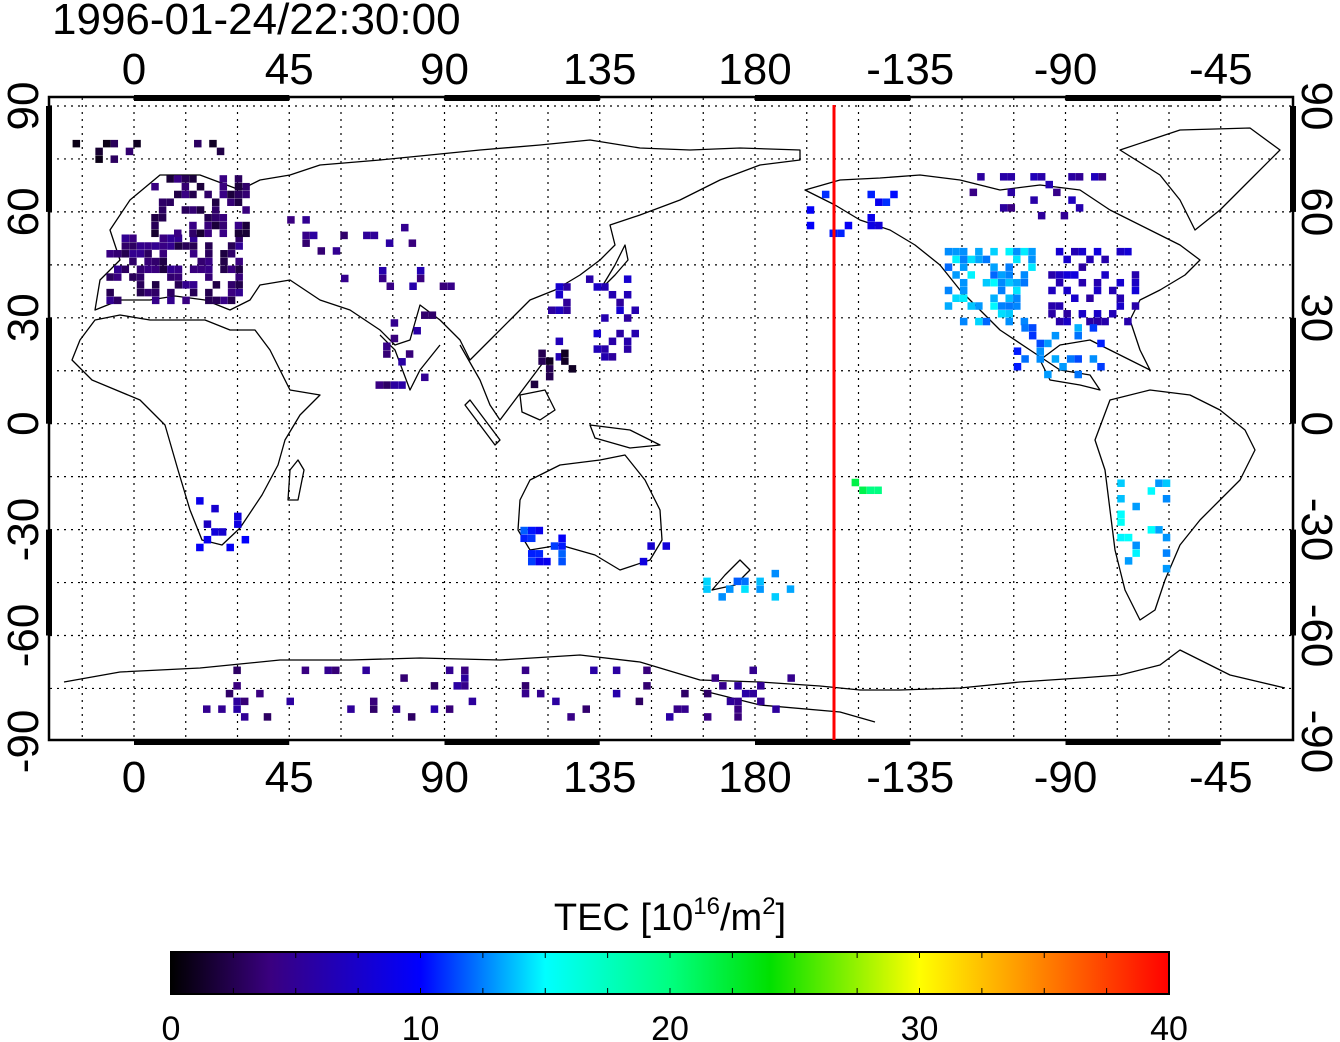 The image size is (1340, 1042). Describe the element at coordinates (1221, 777) in the screenshot. I see `bottom-longitude-label: -45` at that location.